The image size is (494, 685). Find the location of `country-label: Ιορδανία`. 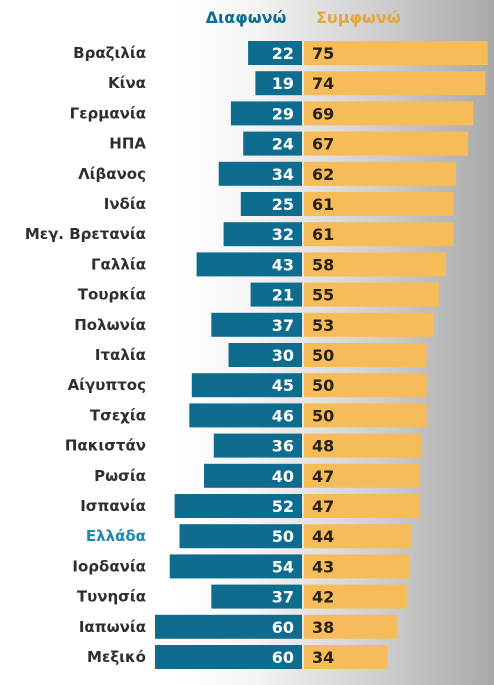

country-label: Ιορδανία is located at coordinates (109, 566).